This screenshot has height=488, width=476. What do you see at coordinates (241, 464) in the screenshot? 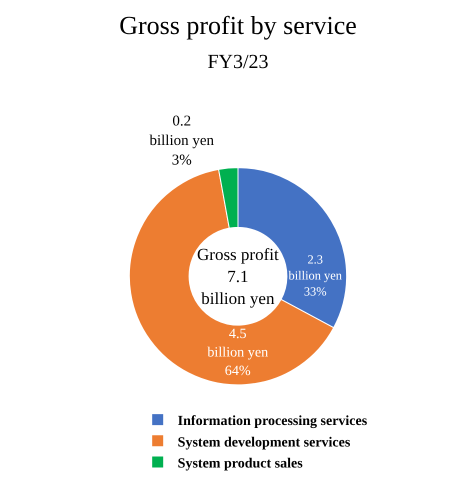
I see `legend-label: System product sales` at bounding box center [241, 464].